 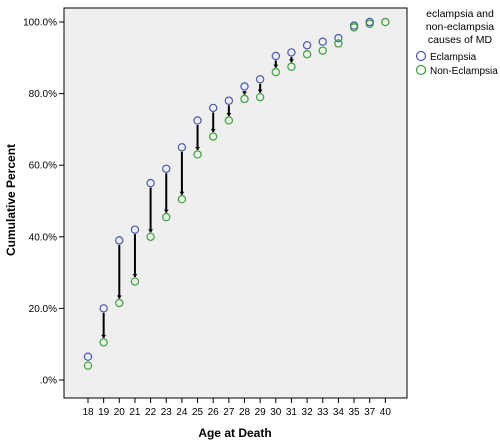 What do you see at coordinates (43, 94) in the screenshot?
I see `y-tick-label: 80.0%` at bounding box center [43, 94].